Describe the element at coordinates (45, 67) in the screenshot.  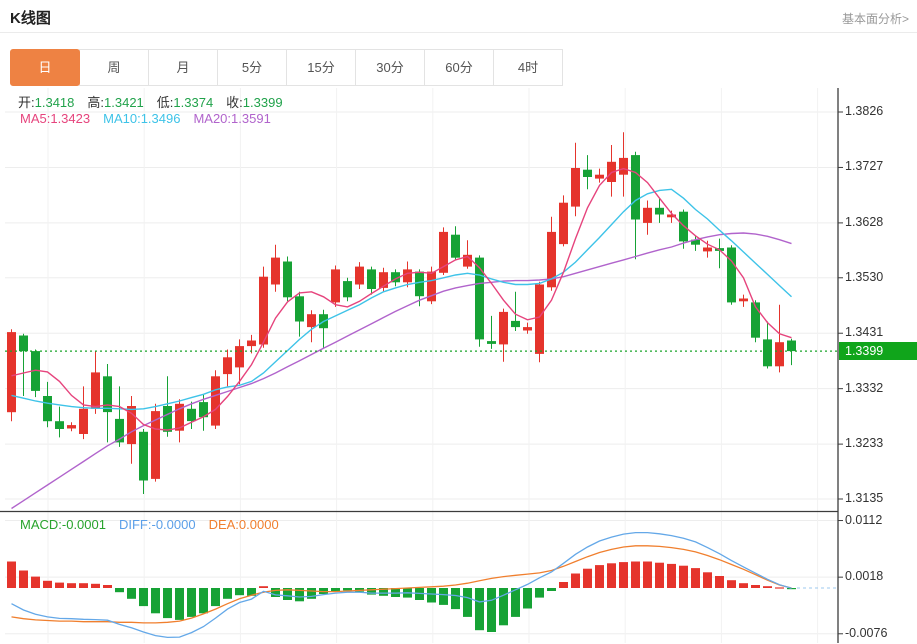
I see `interval-tab-0: 日` at that location.